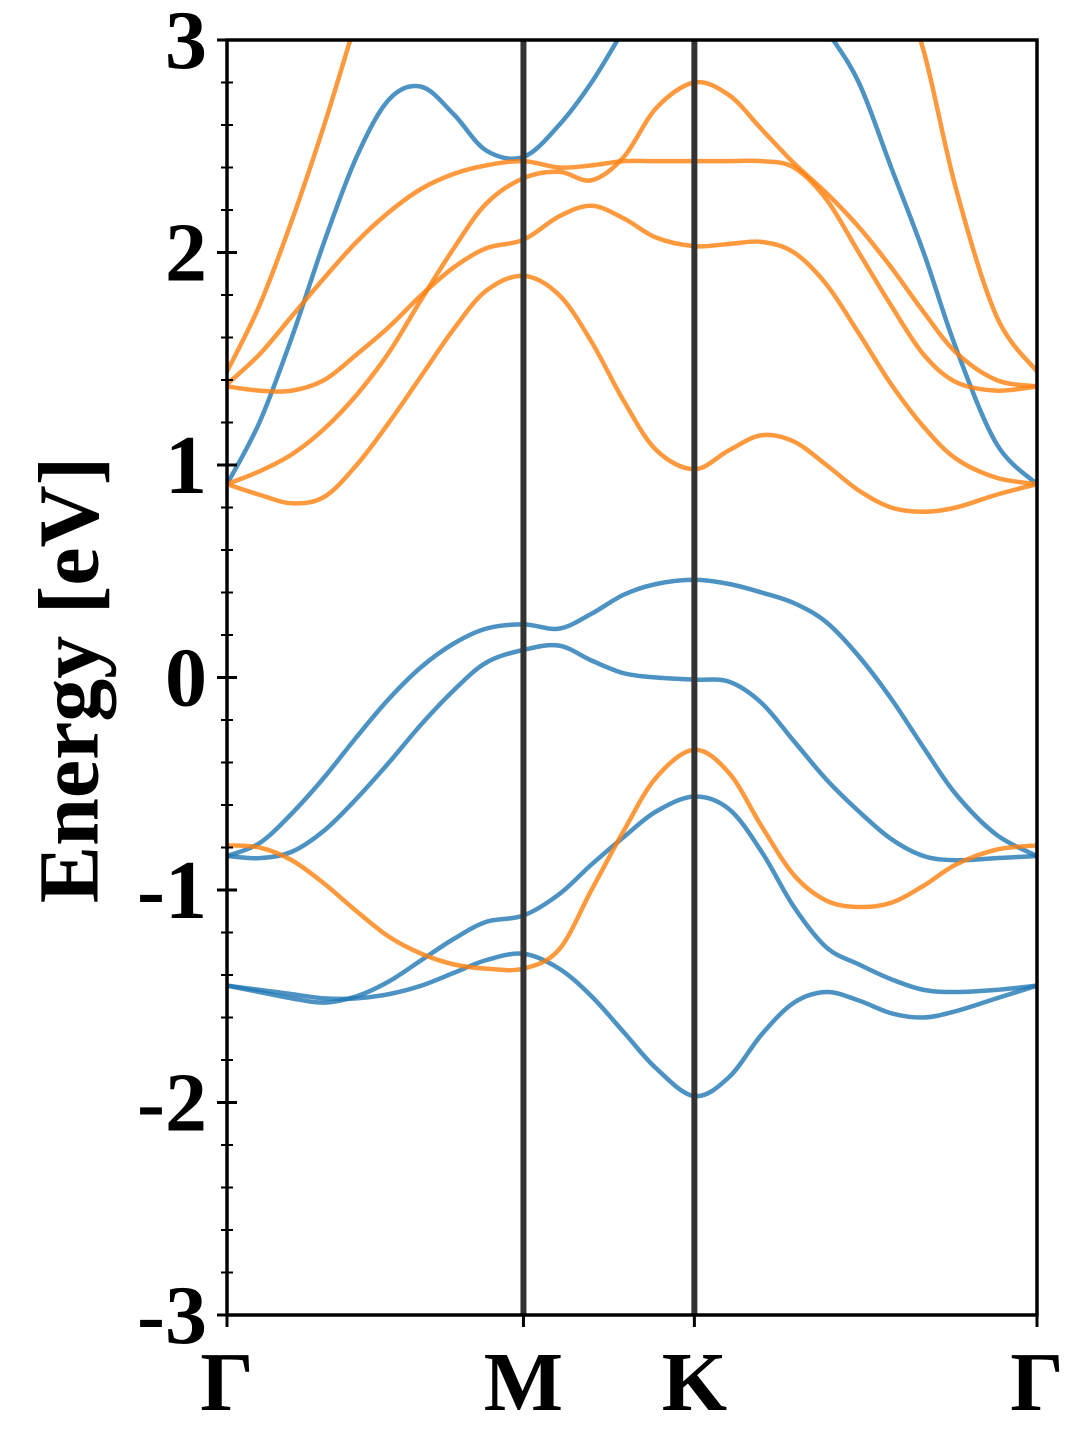 This screenshot has height=1440, width=1080. What do you see at coordinates (186, 43) in the screenshot?
I see `y-tick-label: 3` at bounding box center [186, 43].